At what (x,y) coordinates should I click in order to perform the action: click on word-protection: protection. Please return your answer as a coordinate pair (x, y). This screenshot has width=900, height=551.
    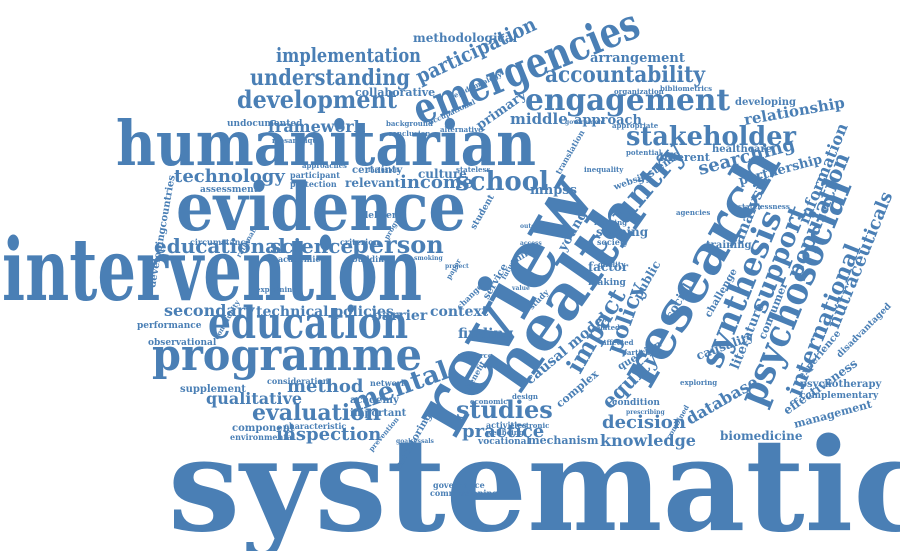
    Looking at the image, I should click on (313, 184).